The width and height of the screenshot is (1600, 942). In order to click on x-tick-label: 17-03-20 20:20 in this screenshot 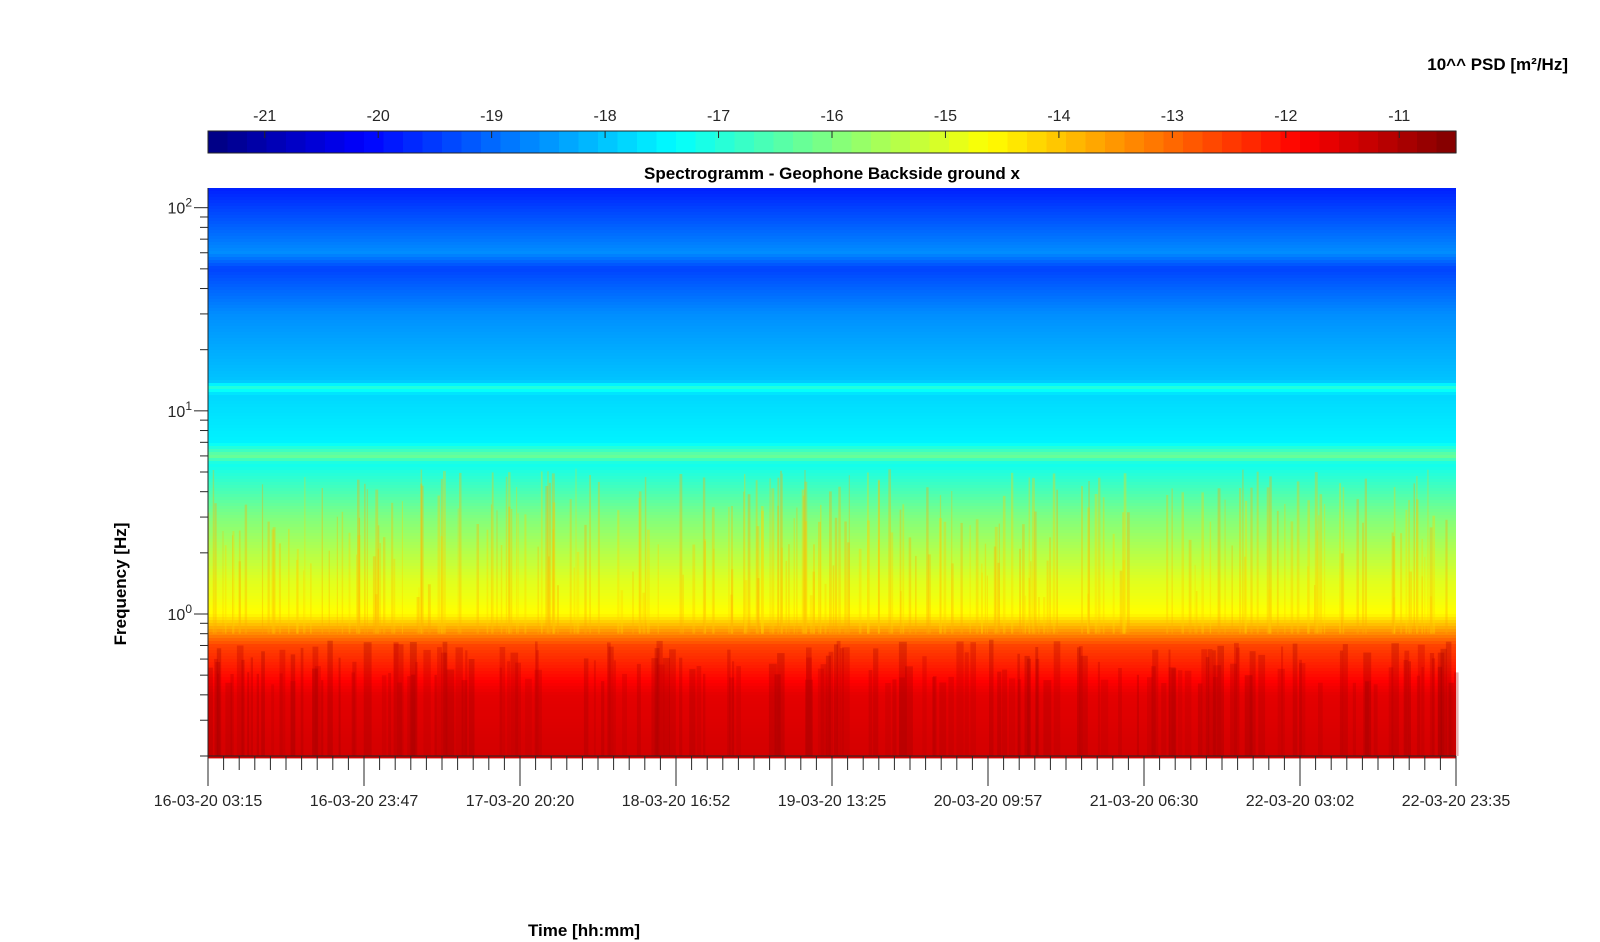, I will do `click(520, 801)`.